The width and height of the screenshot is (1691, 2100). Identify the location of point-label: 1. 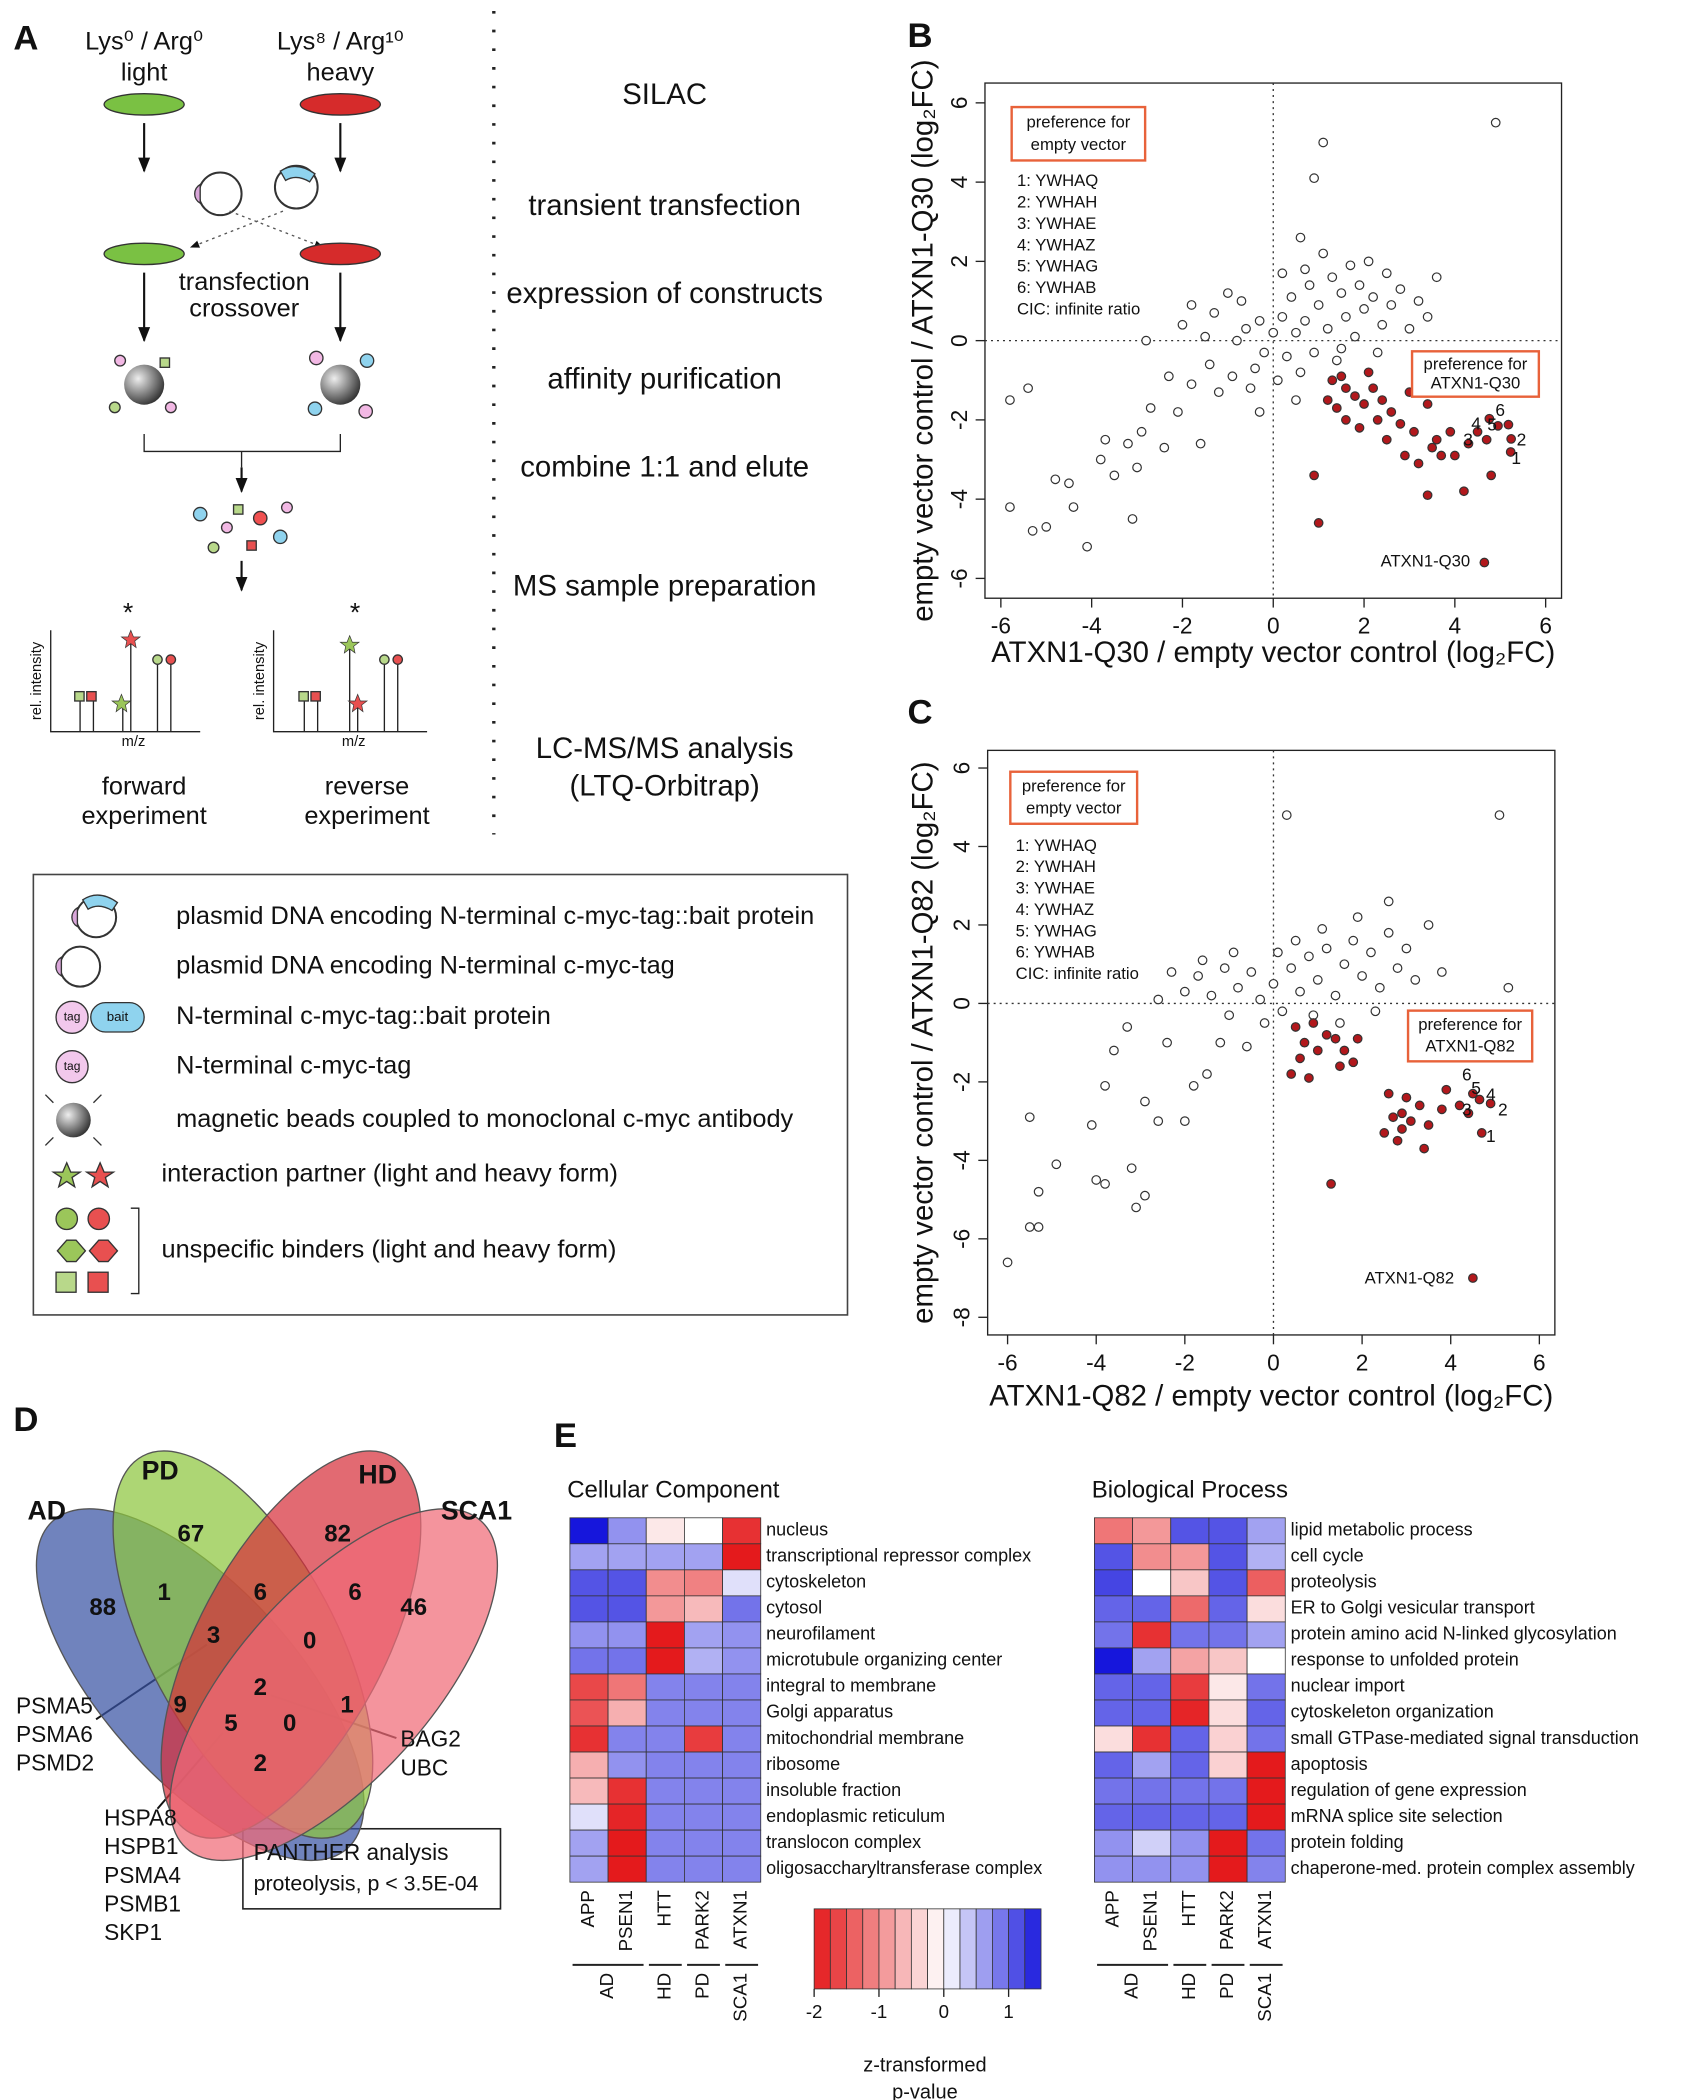
(1516, 458).